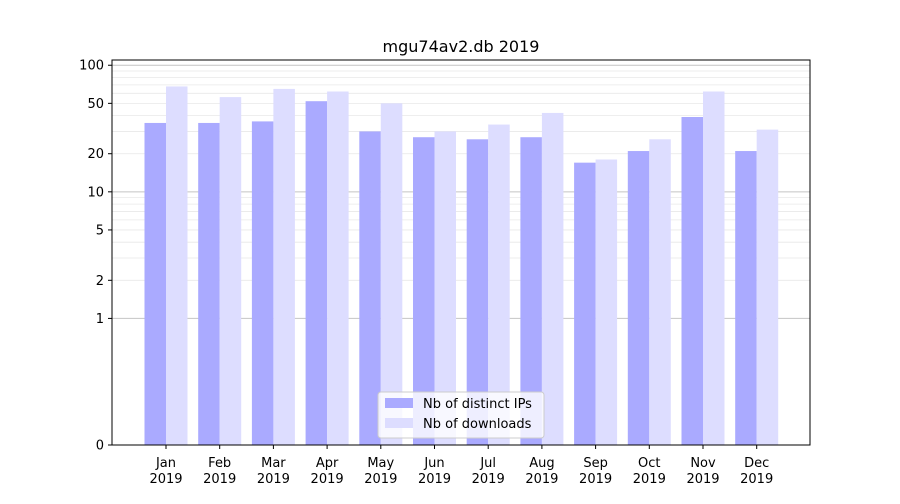 The image size is (900, 504). Describe the element at coordinates (165, 463) in the screenshot. I see `x-tick-label-month: Jan` at that location.